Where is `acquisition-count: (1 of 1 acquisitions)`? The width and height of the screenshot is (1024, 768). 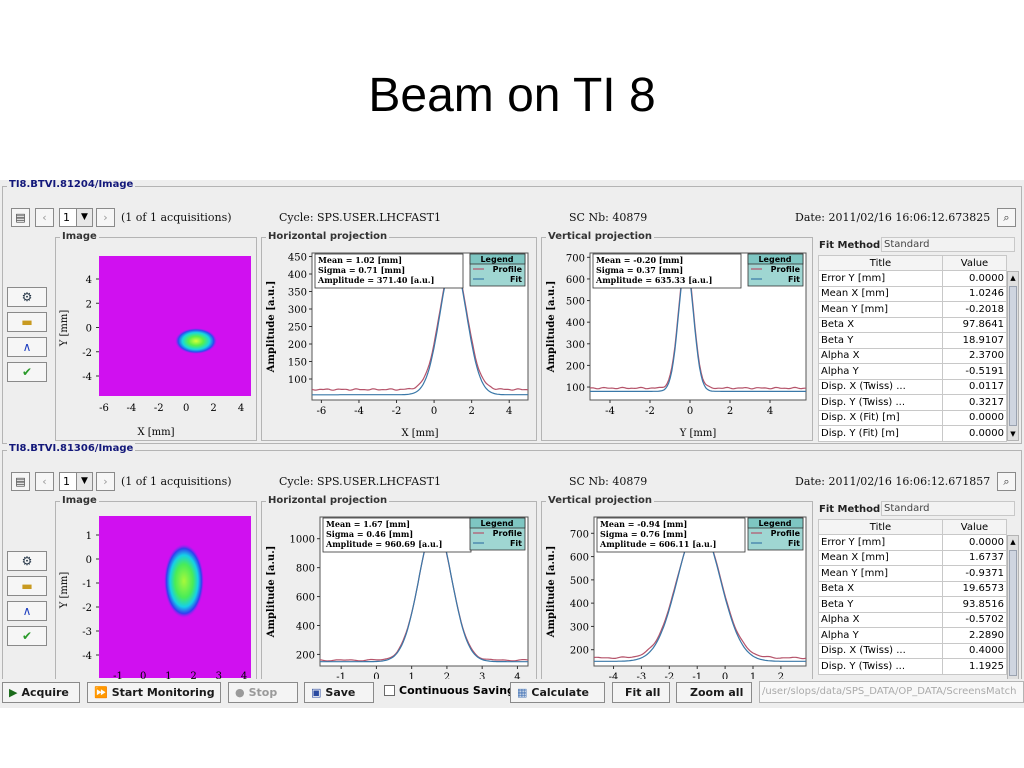
acquisition-count: (1 of 1 acquisitions) is located at coordinates (176, 481).